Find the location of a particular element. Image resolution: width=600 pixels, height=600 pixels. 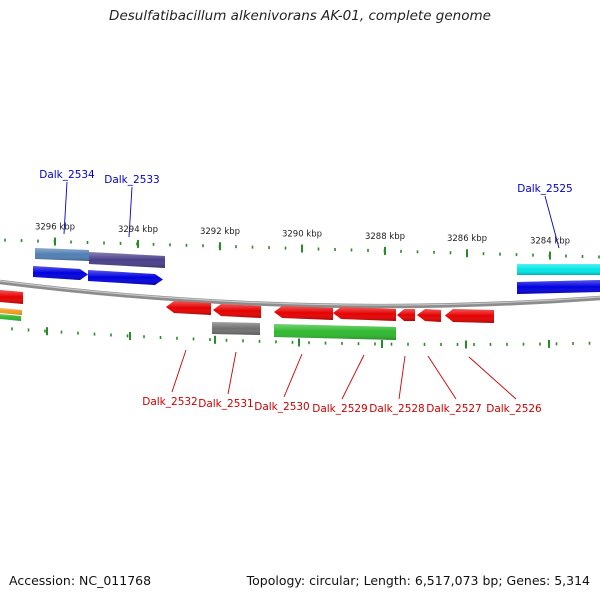

gene-orange-edge-shading is located at coordinates (11, 311).